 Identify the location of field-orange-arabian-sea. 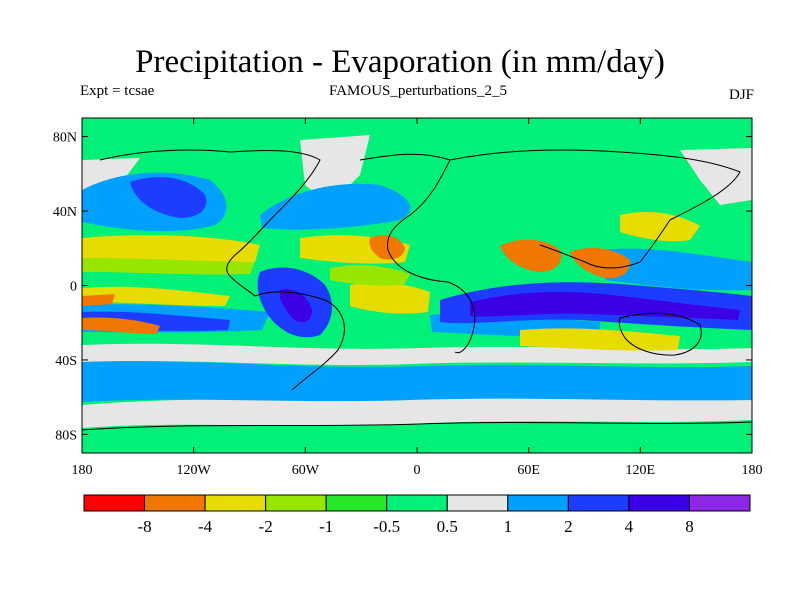
(531, 255).